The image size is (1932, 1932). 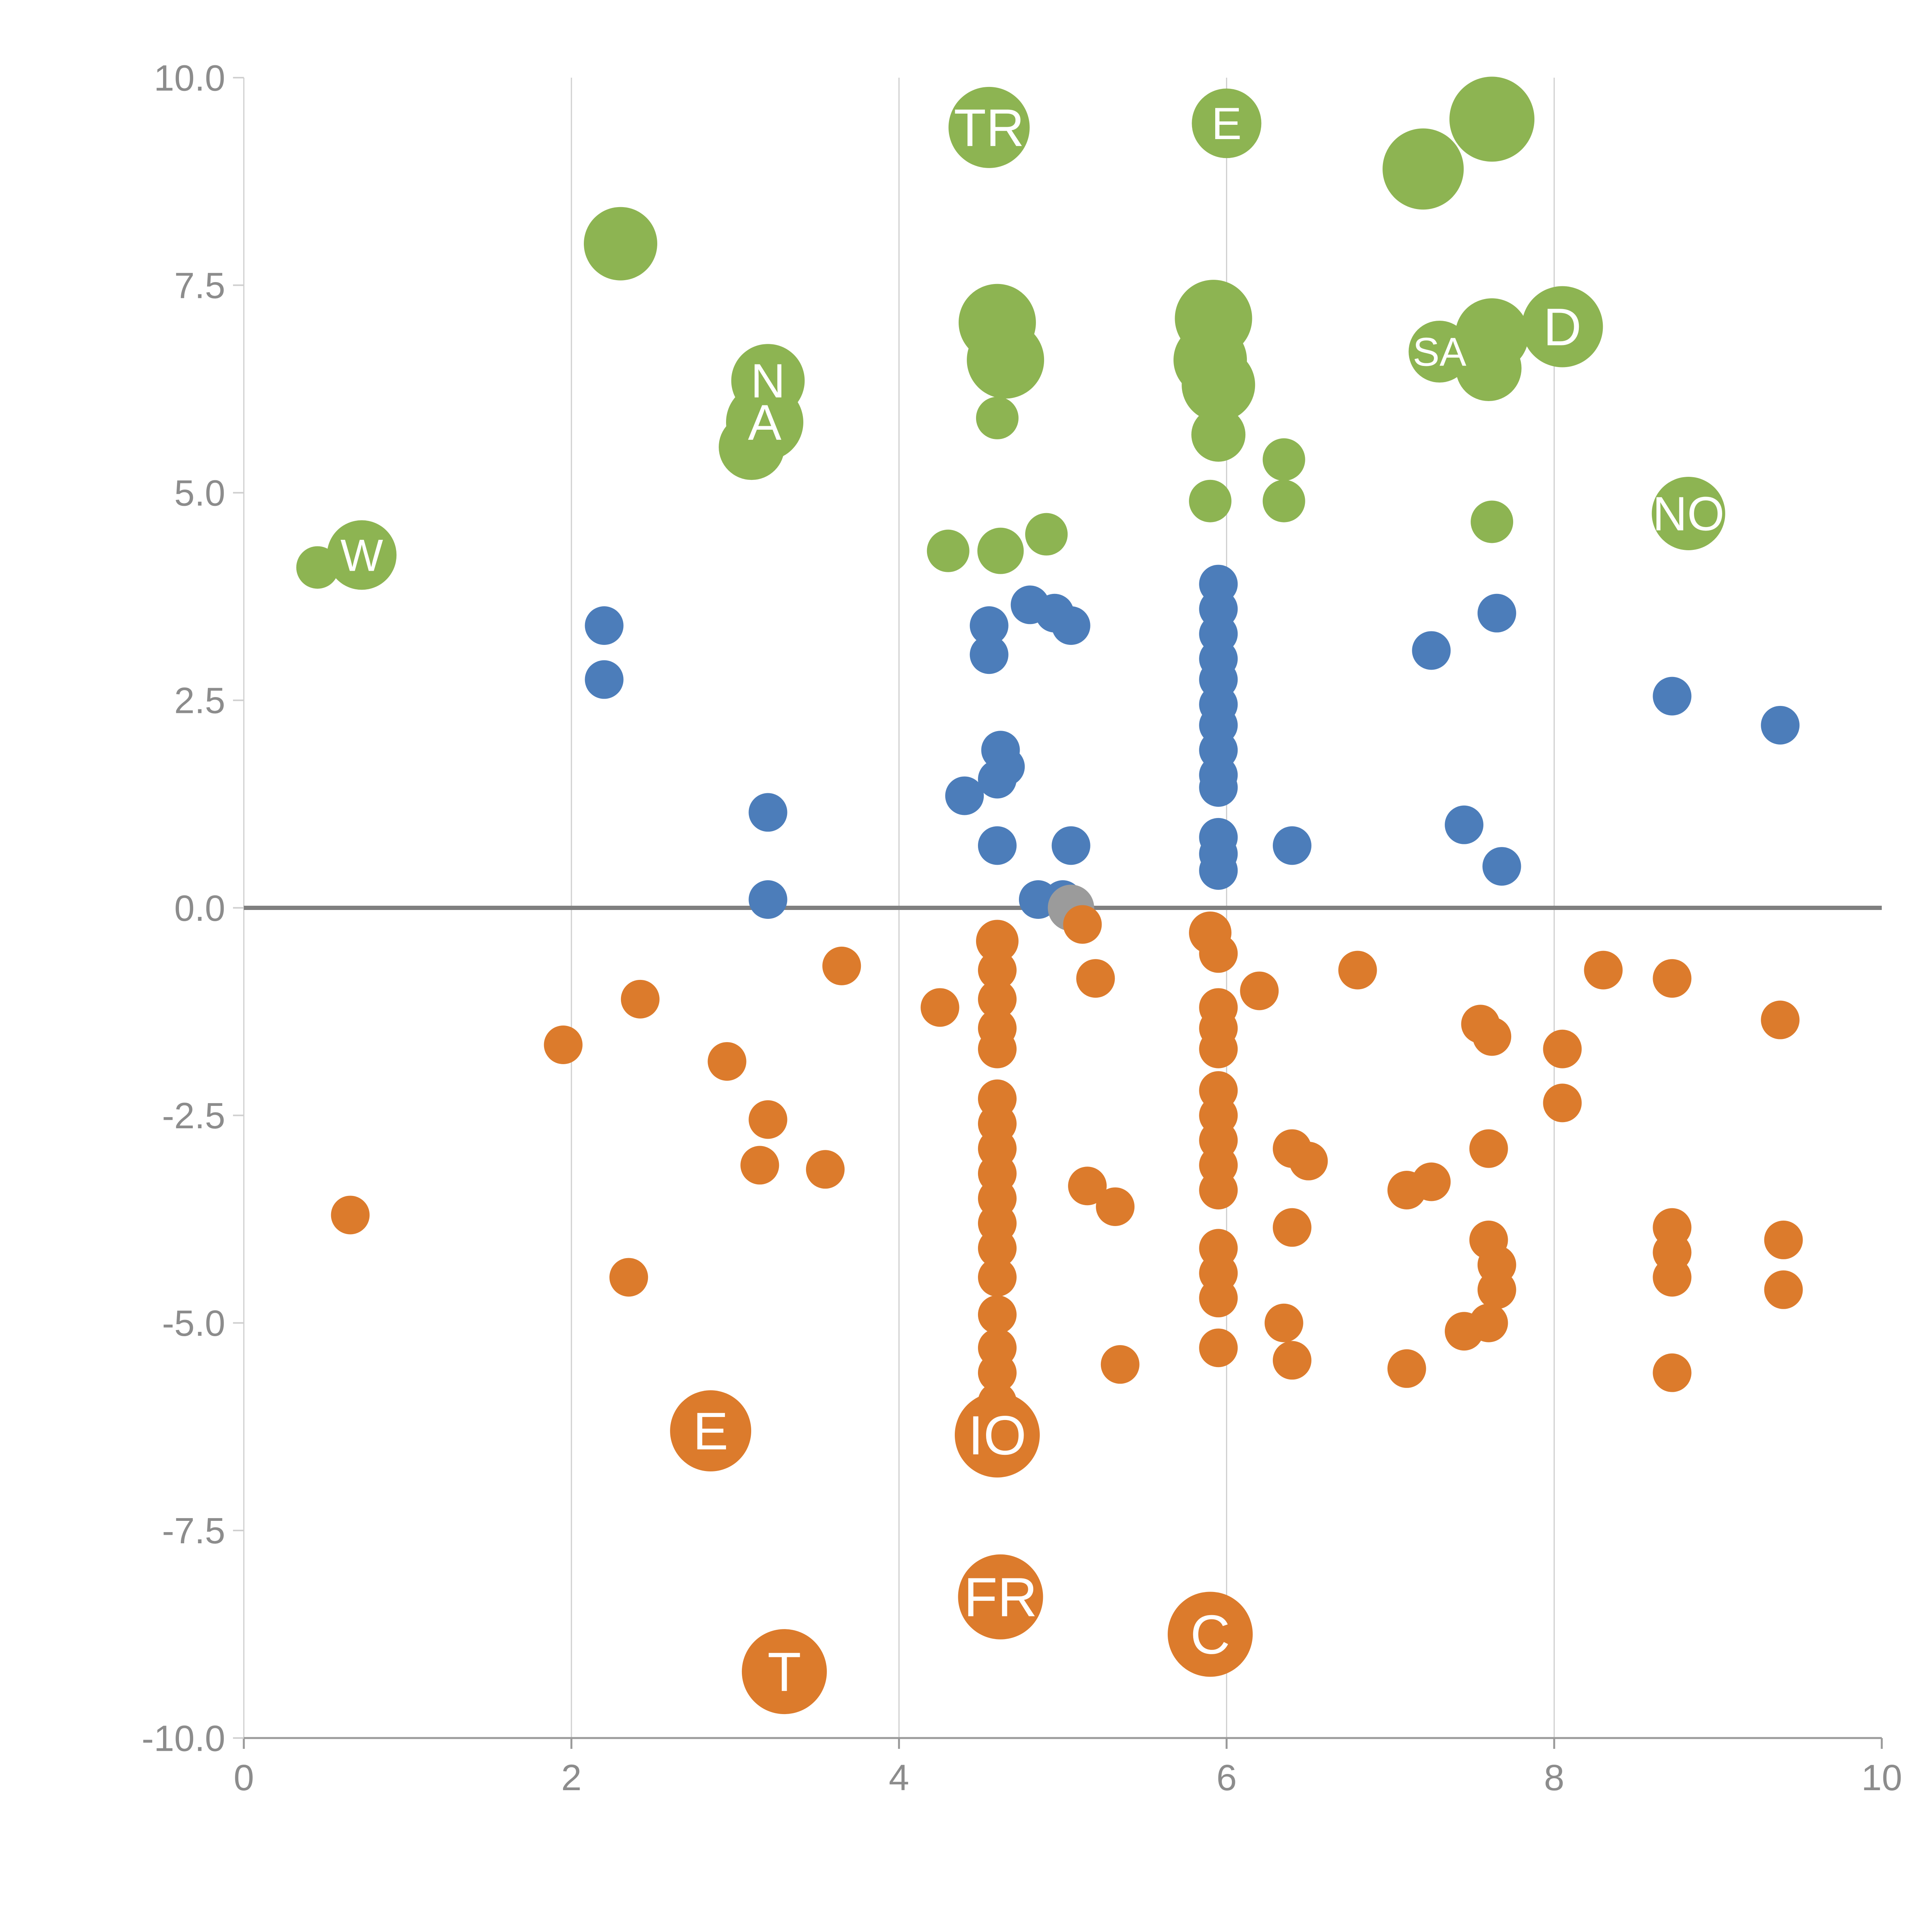 What do you see at coordinates (1554, 1778) in the screenshot?
I see `x-tick-label: 8` at bounding box center [1554, 1778].